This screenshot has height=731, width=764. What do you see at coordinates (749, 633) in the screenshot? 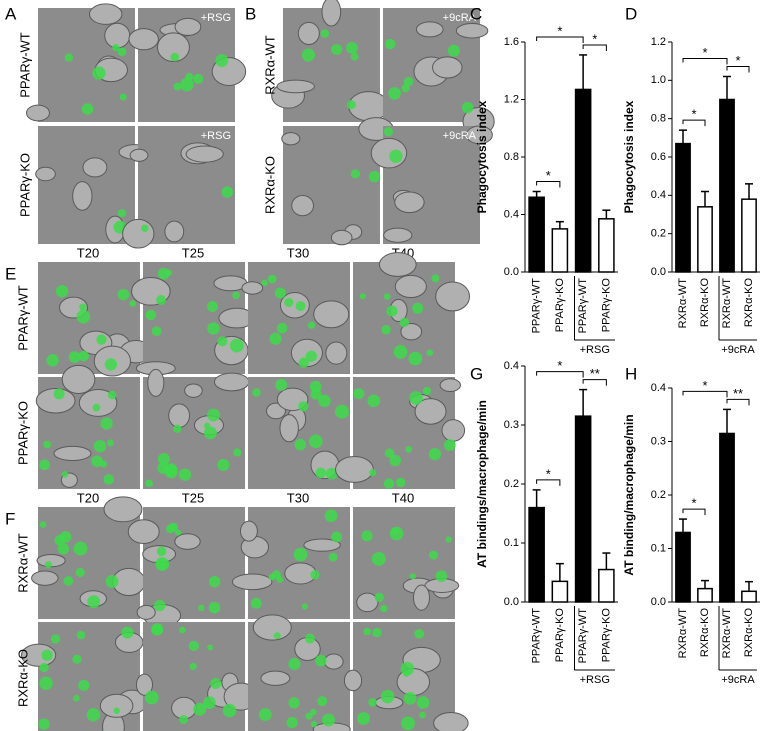
I see `x-tick-label: RXRα-KO` at bounding box center [749, 633].